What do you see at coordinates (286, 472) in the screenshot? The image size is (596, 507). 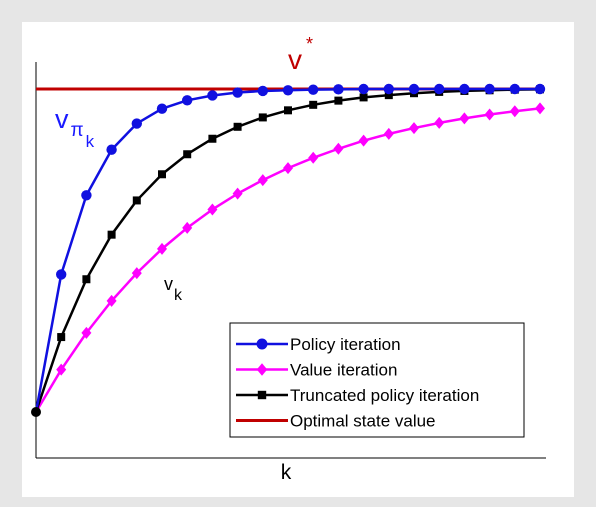 I see `x-axis-label: k` at bounding box center [286, 472].